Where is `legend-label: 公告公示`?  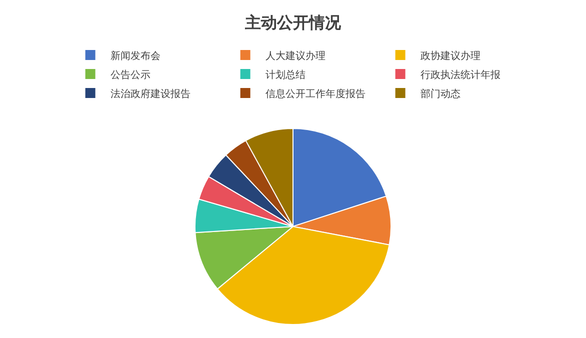
legend-label: 公告公示 is located at coordinates (130, 74).